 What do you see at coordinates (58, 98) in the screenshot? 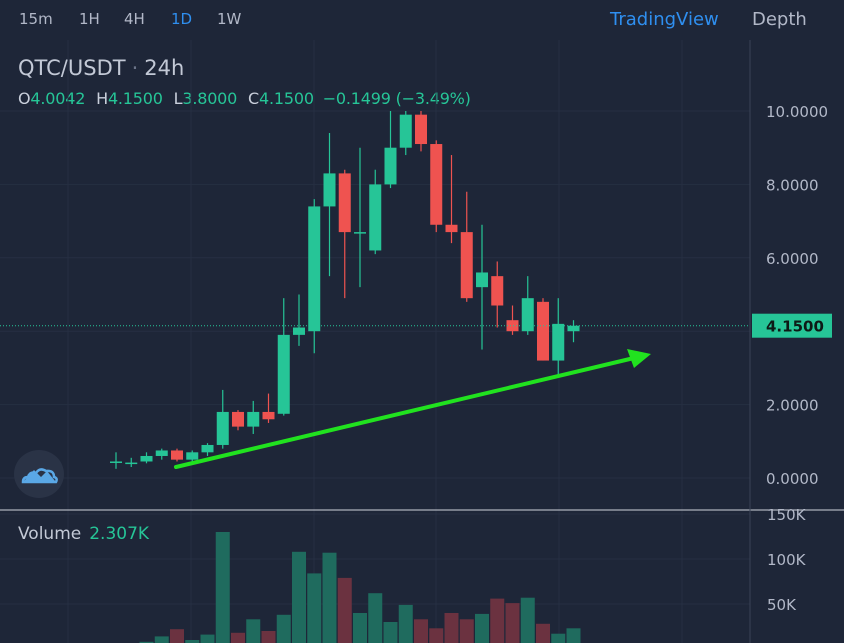
I see `open-value: 4.0042` at bounding box center [58, 98].